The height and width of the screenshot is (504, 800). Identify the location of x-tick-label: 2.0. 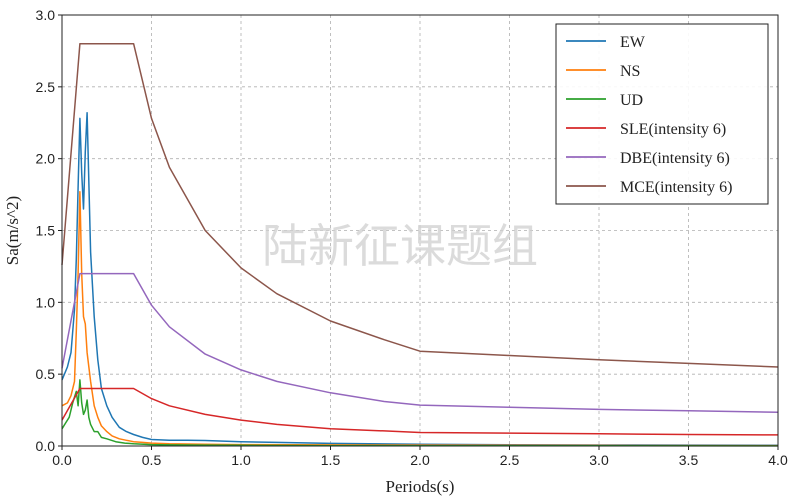
(420, 460).